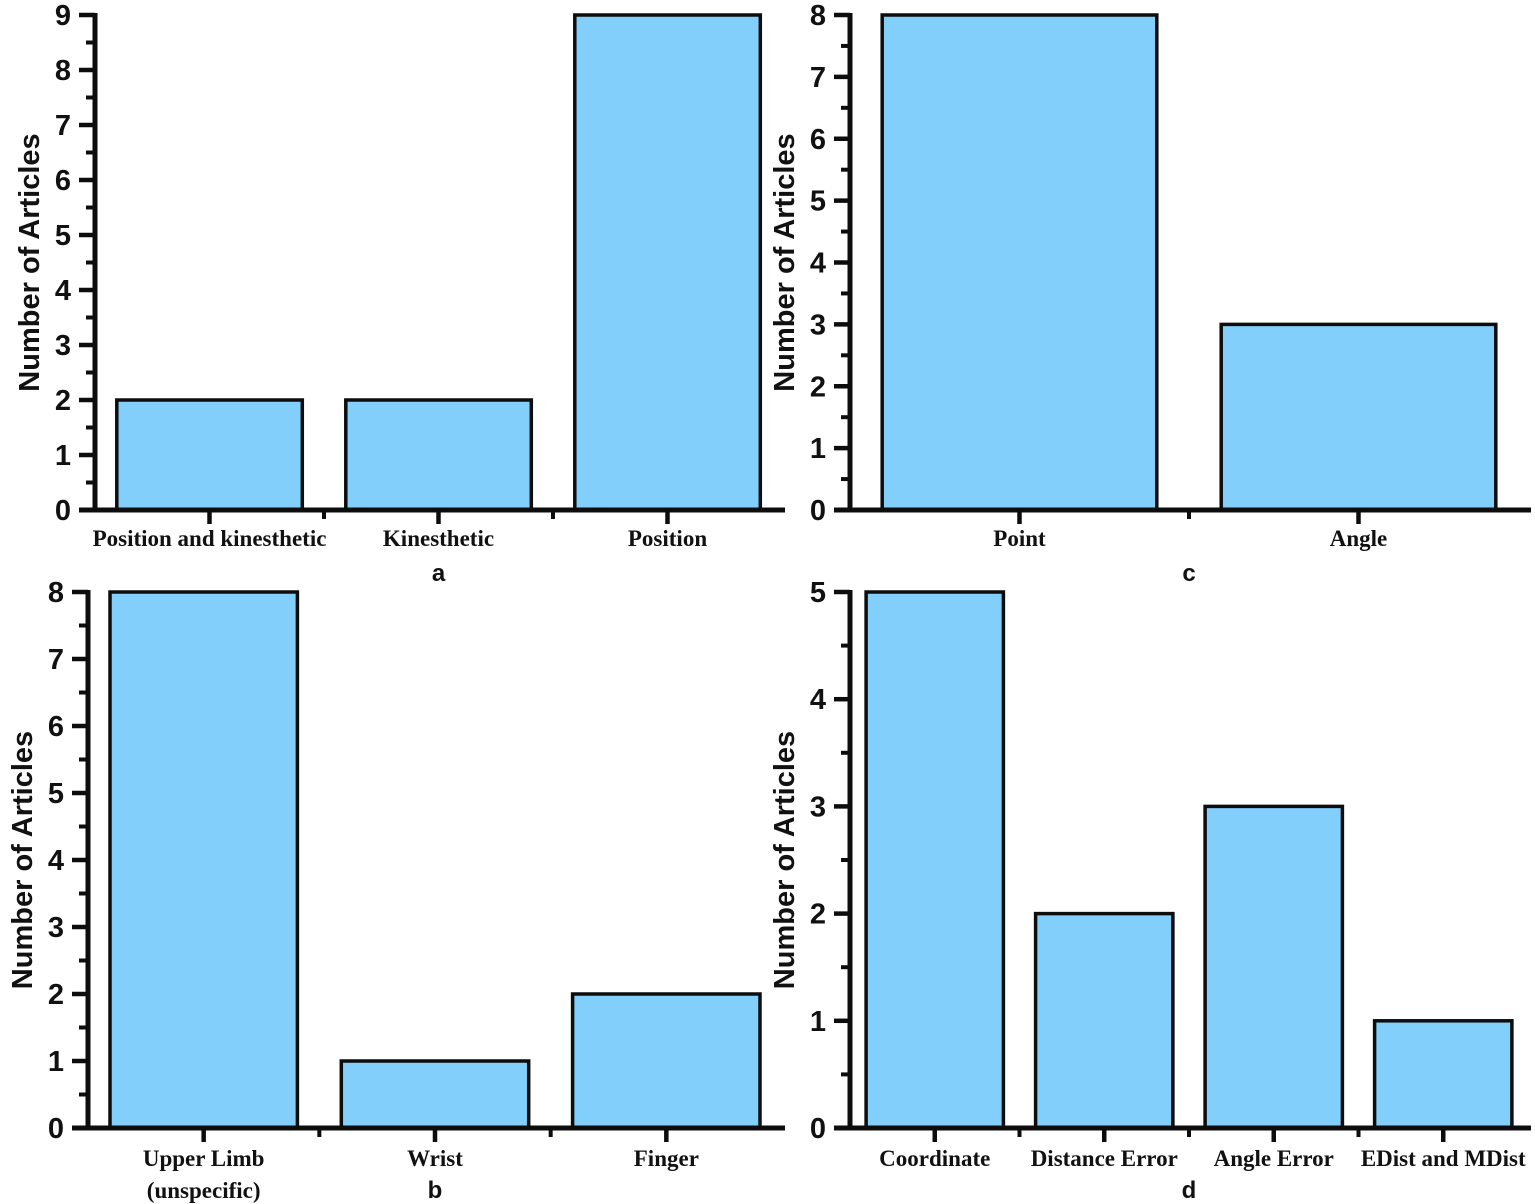 The image size is (1535, 1204). Describe the element at coordinates (438, 538) in the screenshot. I see `category-label-a-1: Kinesthetic` at that location.